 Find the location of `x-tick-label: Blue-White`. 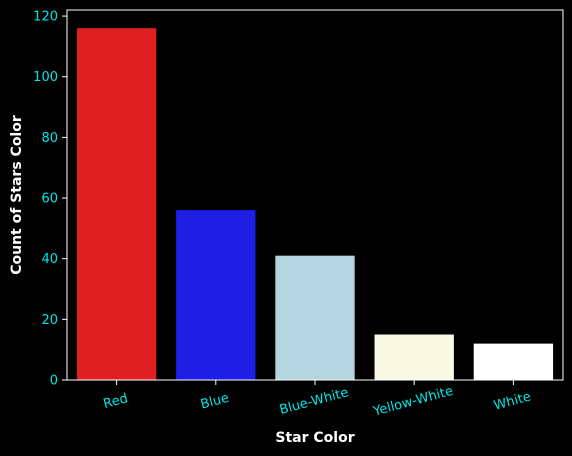

x-tick-label: Blue-White is located at coordinates (314, 401).